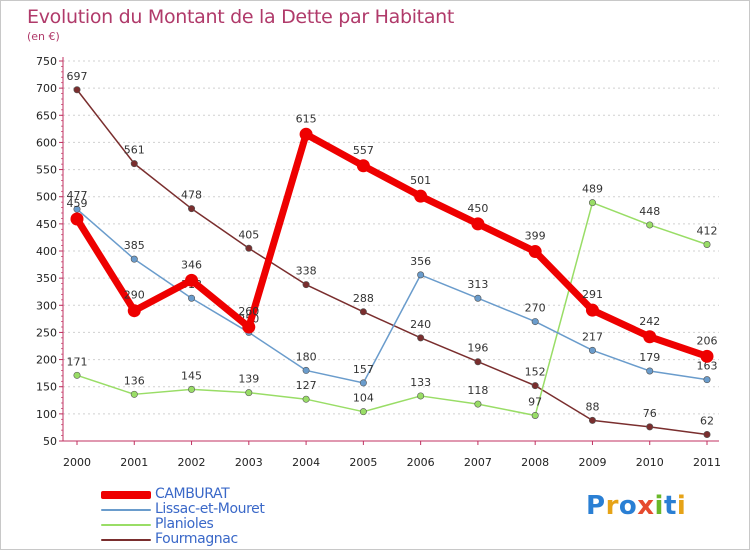 The height and width of the screenshot is (551, 750). I want to click on data-label-lissac-et-mouret: 157, so click(363, 369).